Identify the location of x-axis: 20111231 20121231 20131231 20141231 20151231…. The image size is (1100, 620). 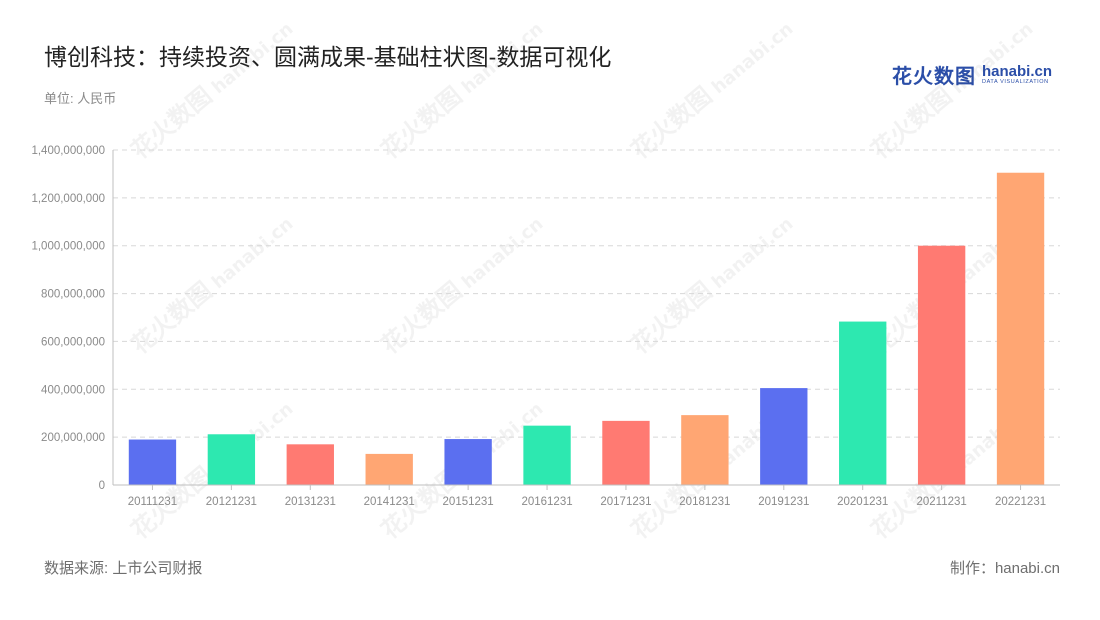
(586, 496).